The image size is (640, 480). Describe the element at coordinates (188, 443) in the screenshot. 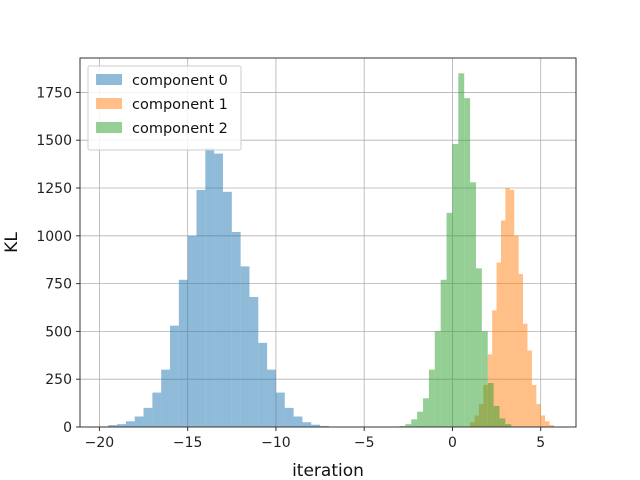

I see `x-tick-label: −15` at that location.